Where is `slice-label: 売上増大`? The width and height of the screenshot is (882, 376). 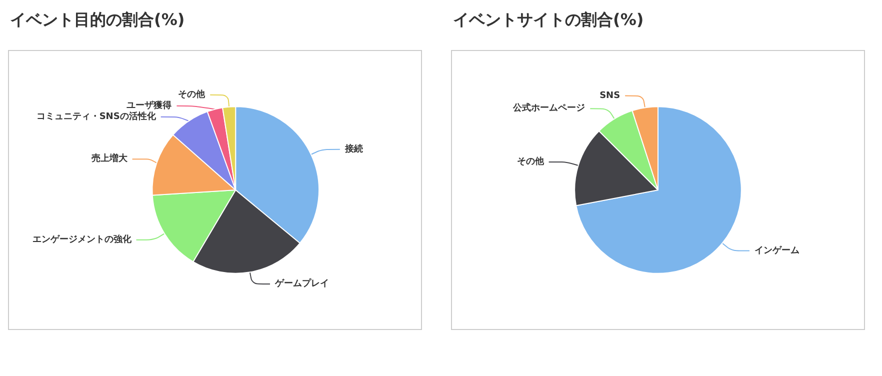
slice-label: 売上増大 is located at coordinates (109, 158).